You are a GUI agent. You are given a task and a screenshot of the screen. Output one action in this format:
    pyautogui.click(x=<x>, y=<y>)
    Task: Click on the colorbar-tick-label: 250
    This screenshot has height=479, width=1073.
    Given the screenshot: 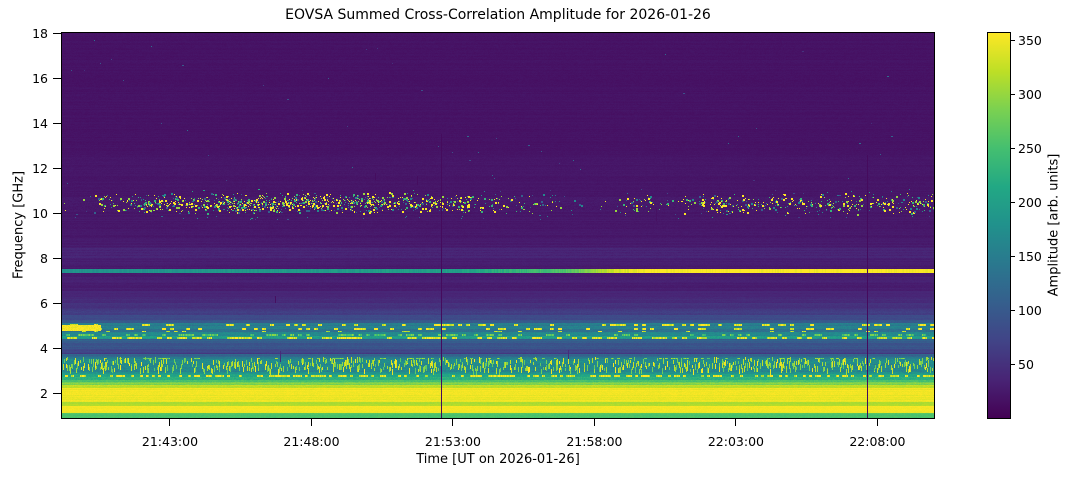 What is the action you would take?
    pyautogui.click(x=1030, y=148)
    